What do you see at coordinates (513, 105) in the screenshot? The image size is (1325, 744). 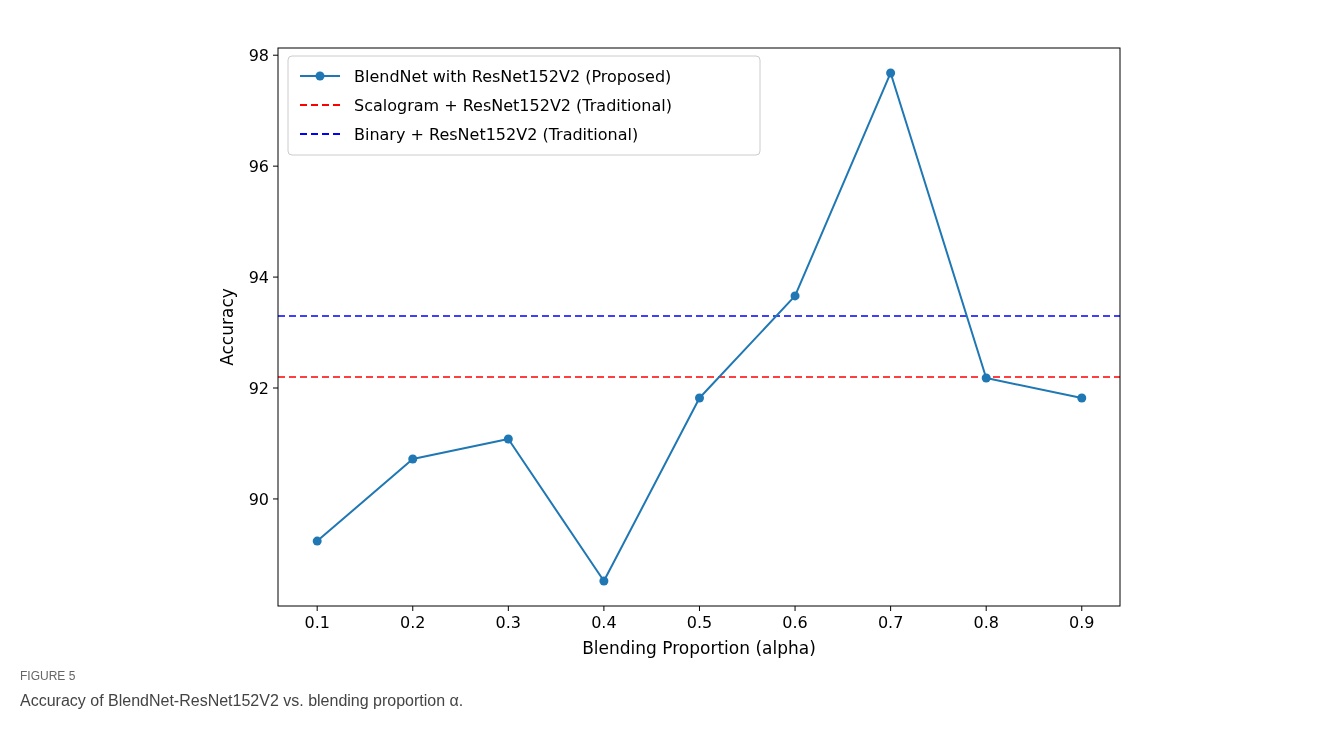 I see `legend-label: Scalogram + ResNet152V2 (Traditional)` at bounding box center [513, 105].